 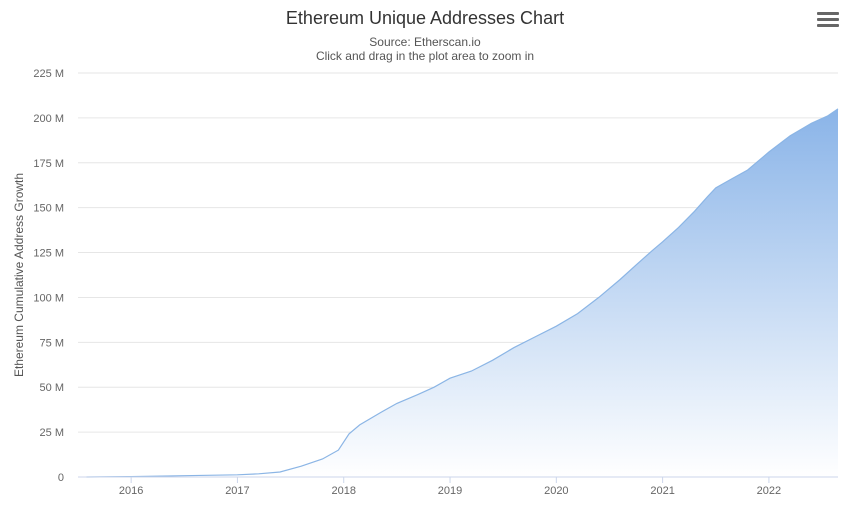 I want to click on x-tick-label: 2017, so click(x=237, y=491).